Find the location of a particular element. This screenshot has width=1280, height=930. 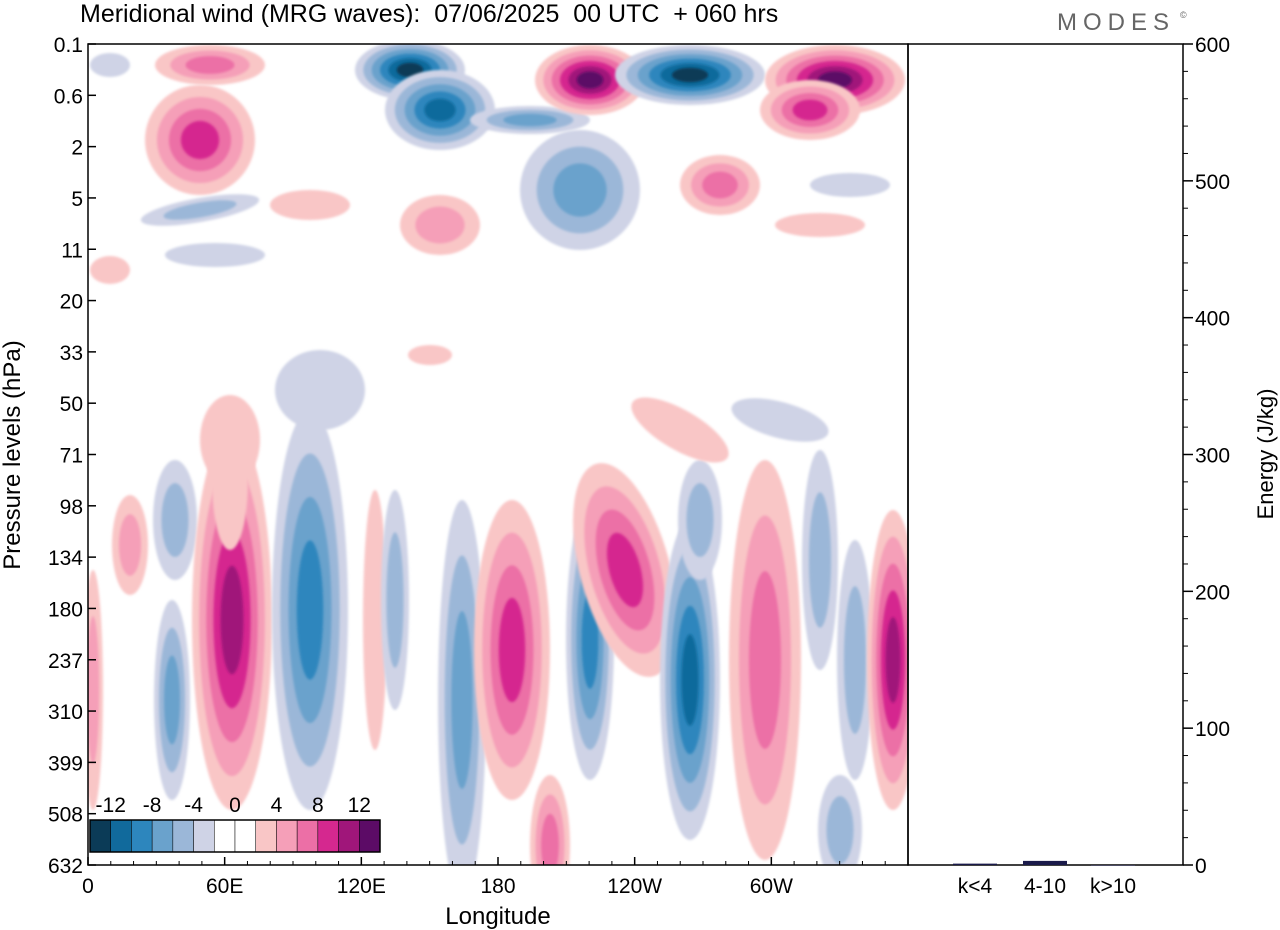

longitude-tick-label: 120E is located at coordinates (361, 886).